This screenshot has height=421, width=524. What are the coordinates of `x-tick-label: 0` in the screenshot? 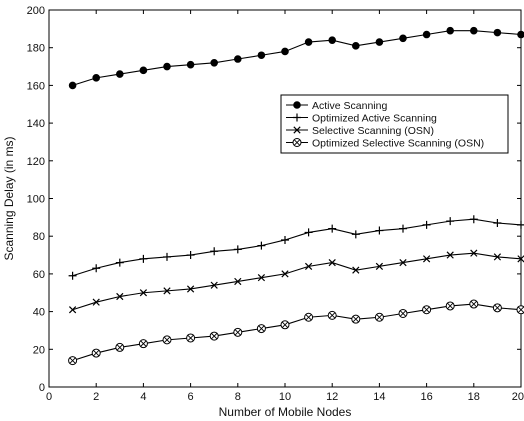 It's located at (49, 397).